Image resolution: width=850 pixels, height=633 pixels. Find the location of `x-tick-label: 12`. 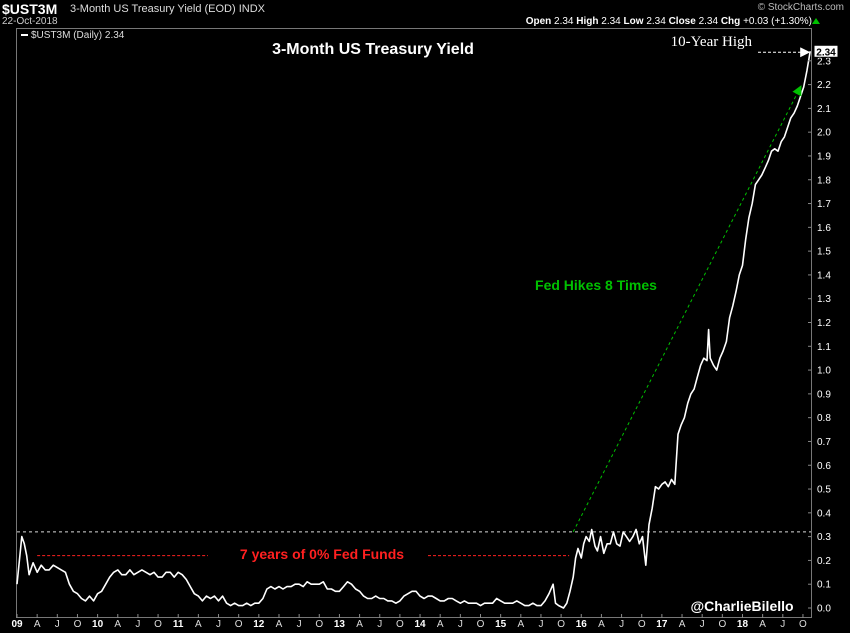

x-tick-label: 12 is located at coordinates (259, 624).